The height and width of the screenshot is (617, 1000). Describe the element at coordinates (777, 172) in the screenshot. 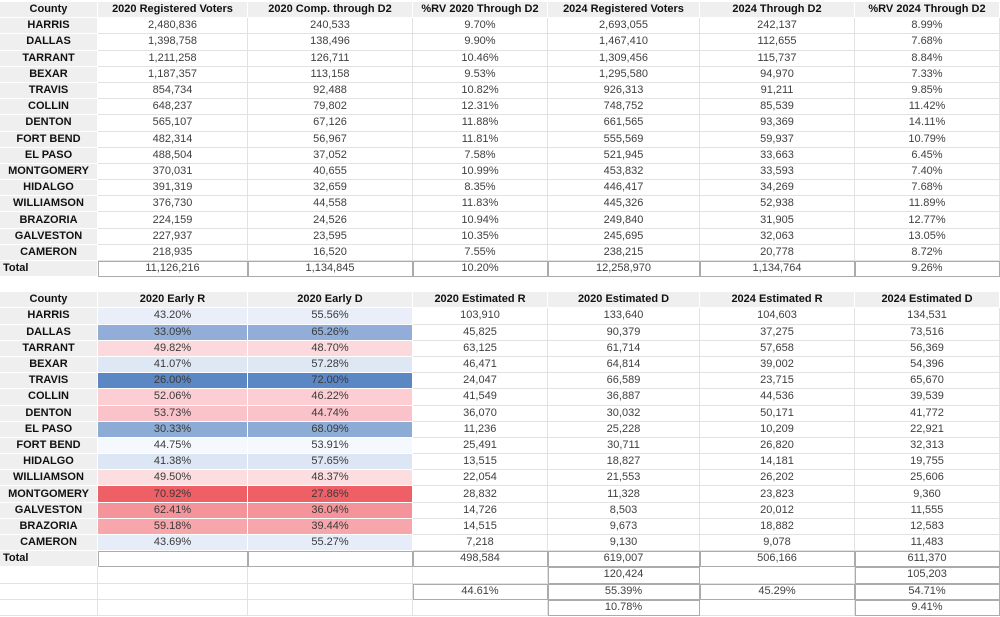

I see `value-cell: 33,593` at that location.